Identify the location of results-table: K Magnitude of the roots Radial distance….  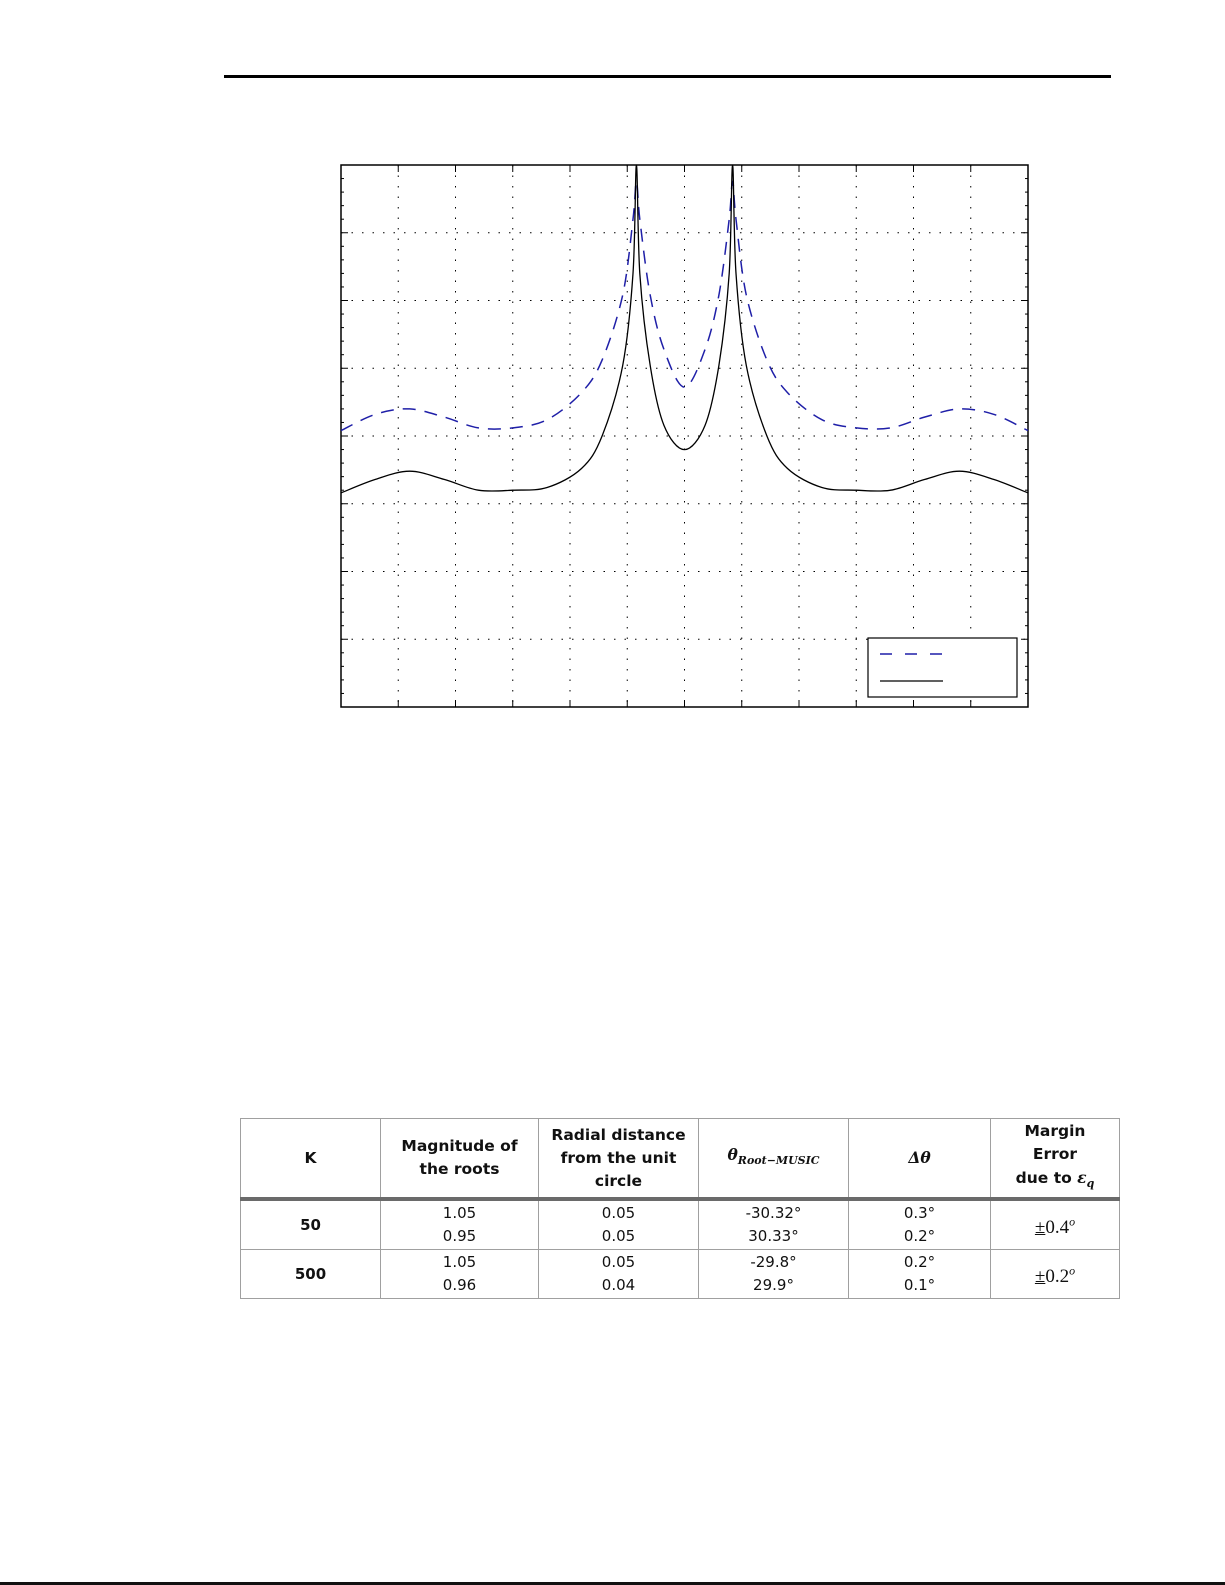
(680, 1208).